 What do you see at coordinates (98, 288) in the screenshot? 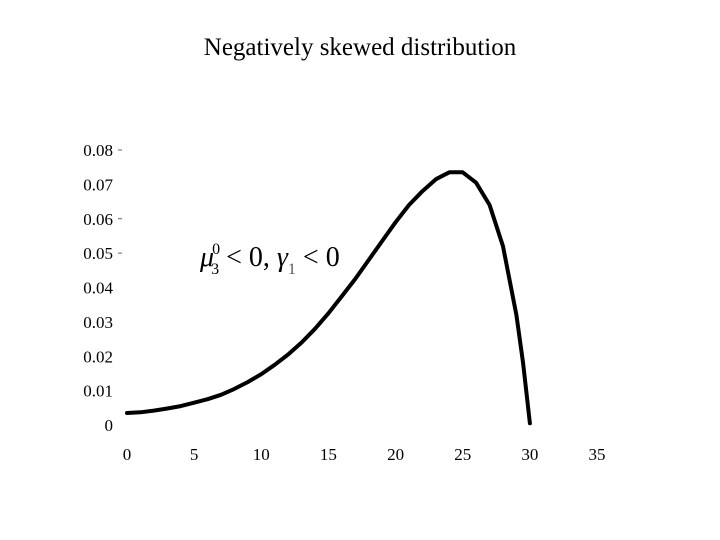
I see `y-tick-label: 0.04` at bounding box center [98, 288].